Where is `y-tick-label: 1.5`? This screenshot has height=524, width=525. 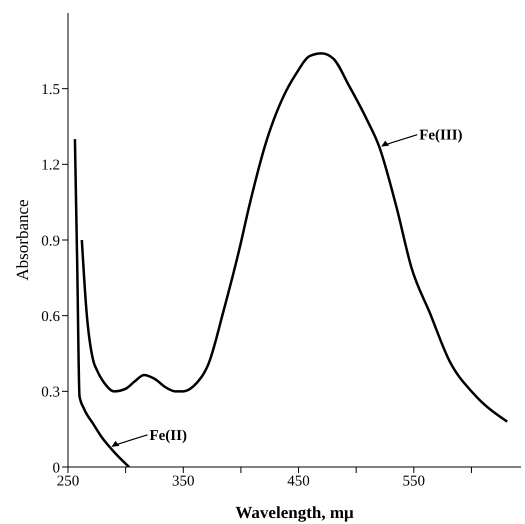 y-tick-label: 1.5 is located at coordinates (50, 90).